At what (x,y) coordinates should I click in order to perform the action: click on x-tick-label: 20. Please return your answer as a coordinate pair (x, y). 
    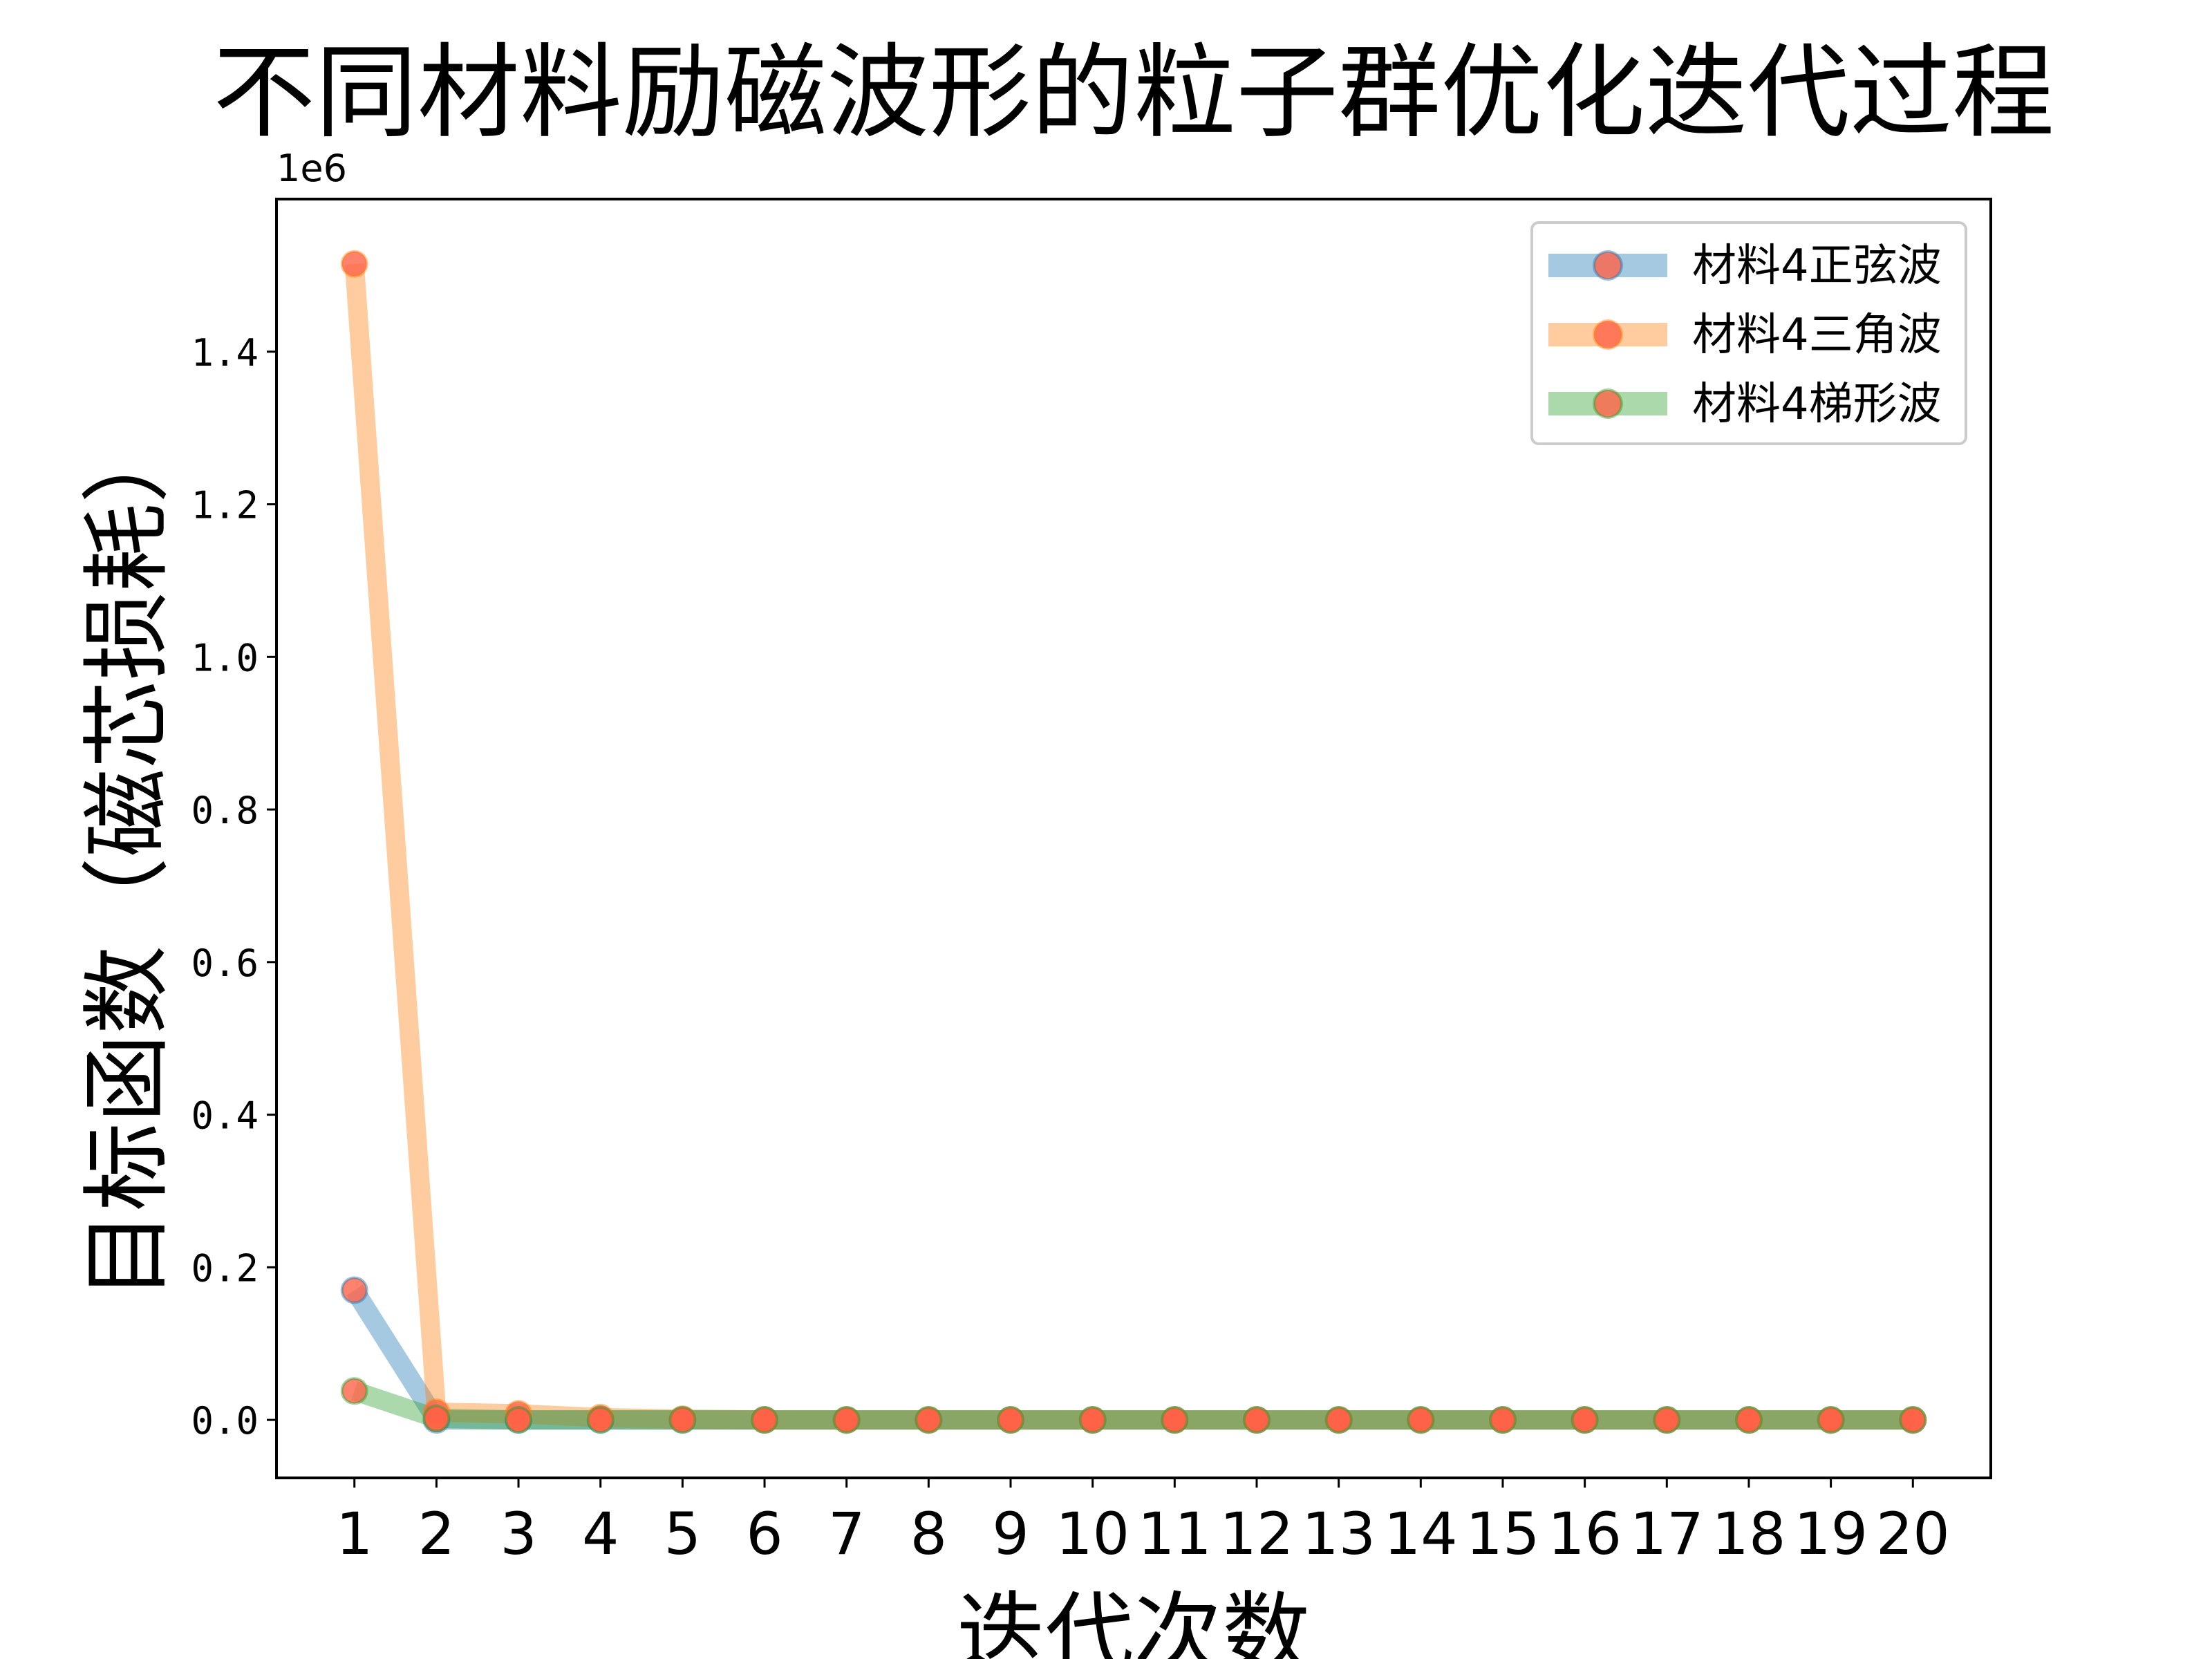
    Looking at the image, I should click on (1913, 1534).